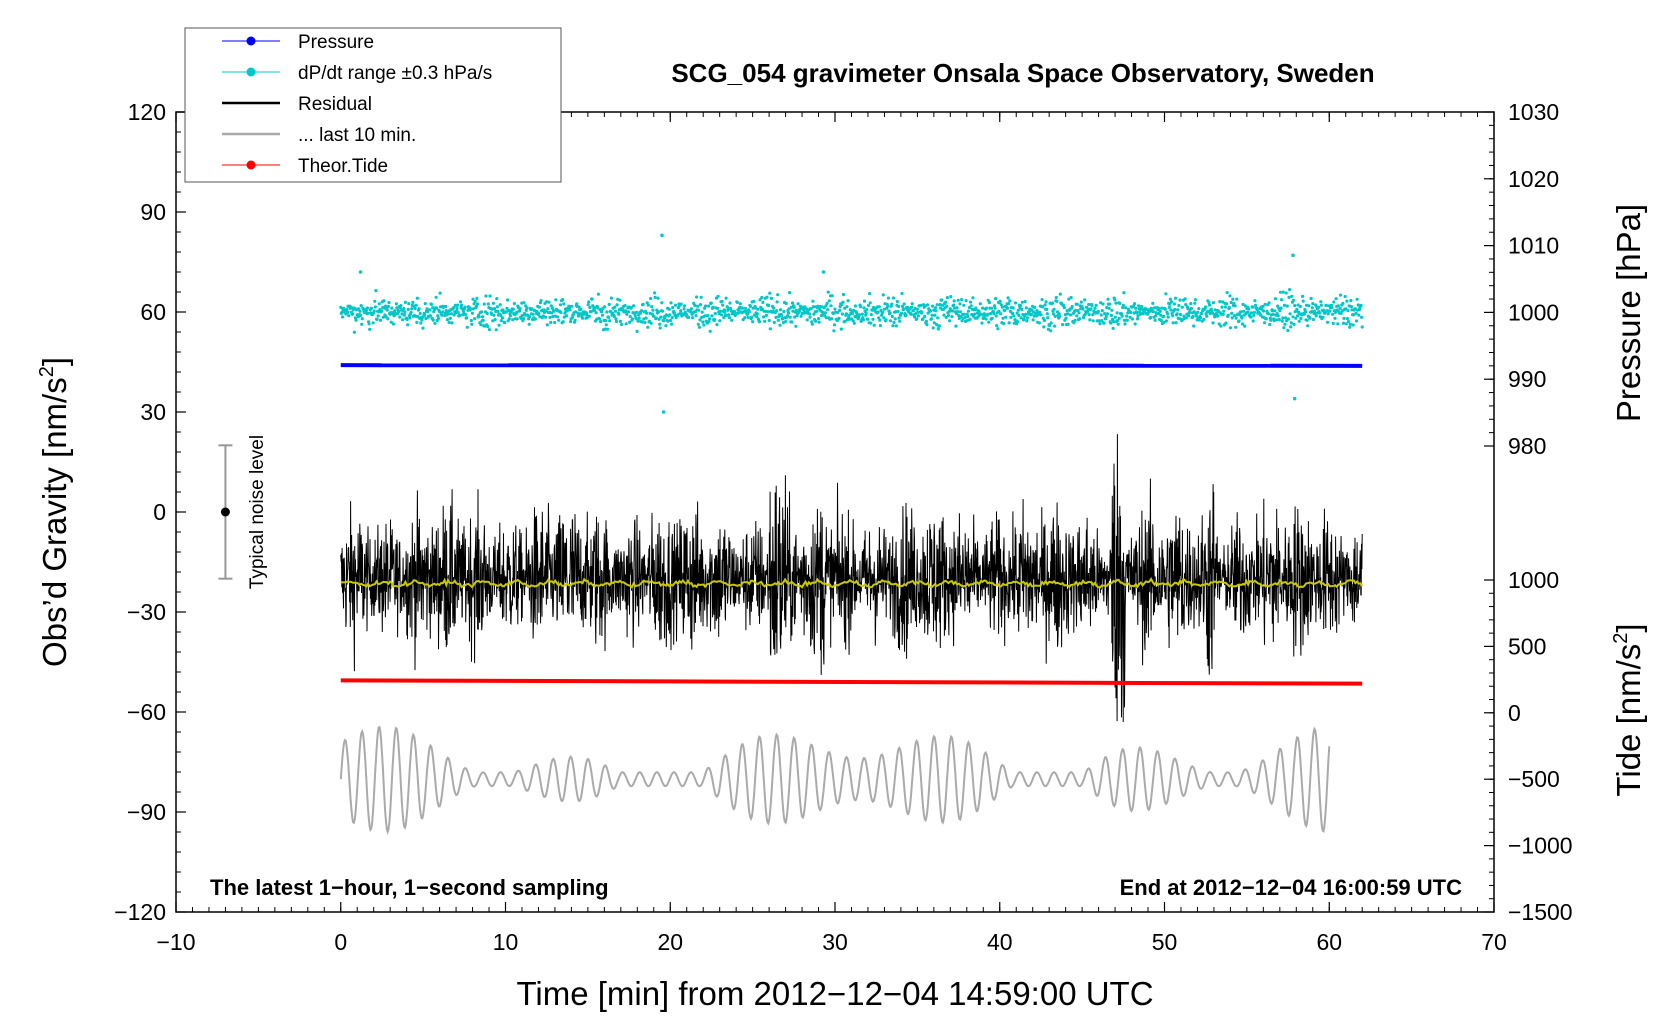 The image size is (1676, 1020). What do you see at coordinates (1533, 246) in the screenshot?
I see `pressure-tick-label: 1010` at bounding box center [1533, 246].